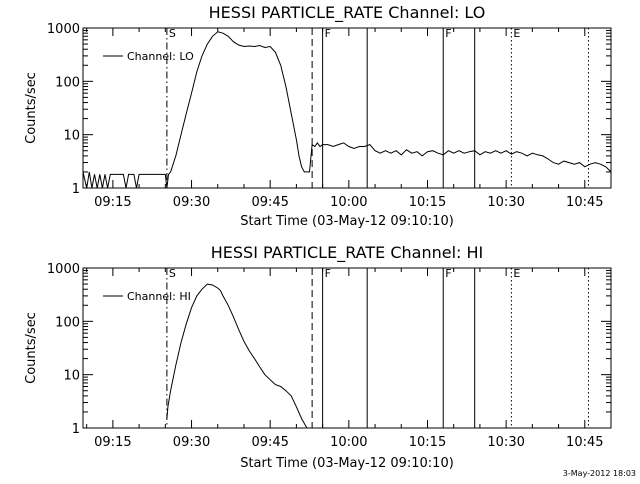 This screenshot has width=640, height=484. I want to click on chart-title: HESSI PARTICLE_RATE Channel: LO, so click(347, 13).